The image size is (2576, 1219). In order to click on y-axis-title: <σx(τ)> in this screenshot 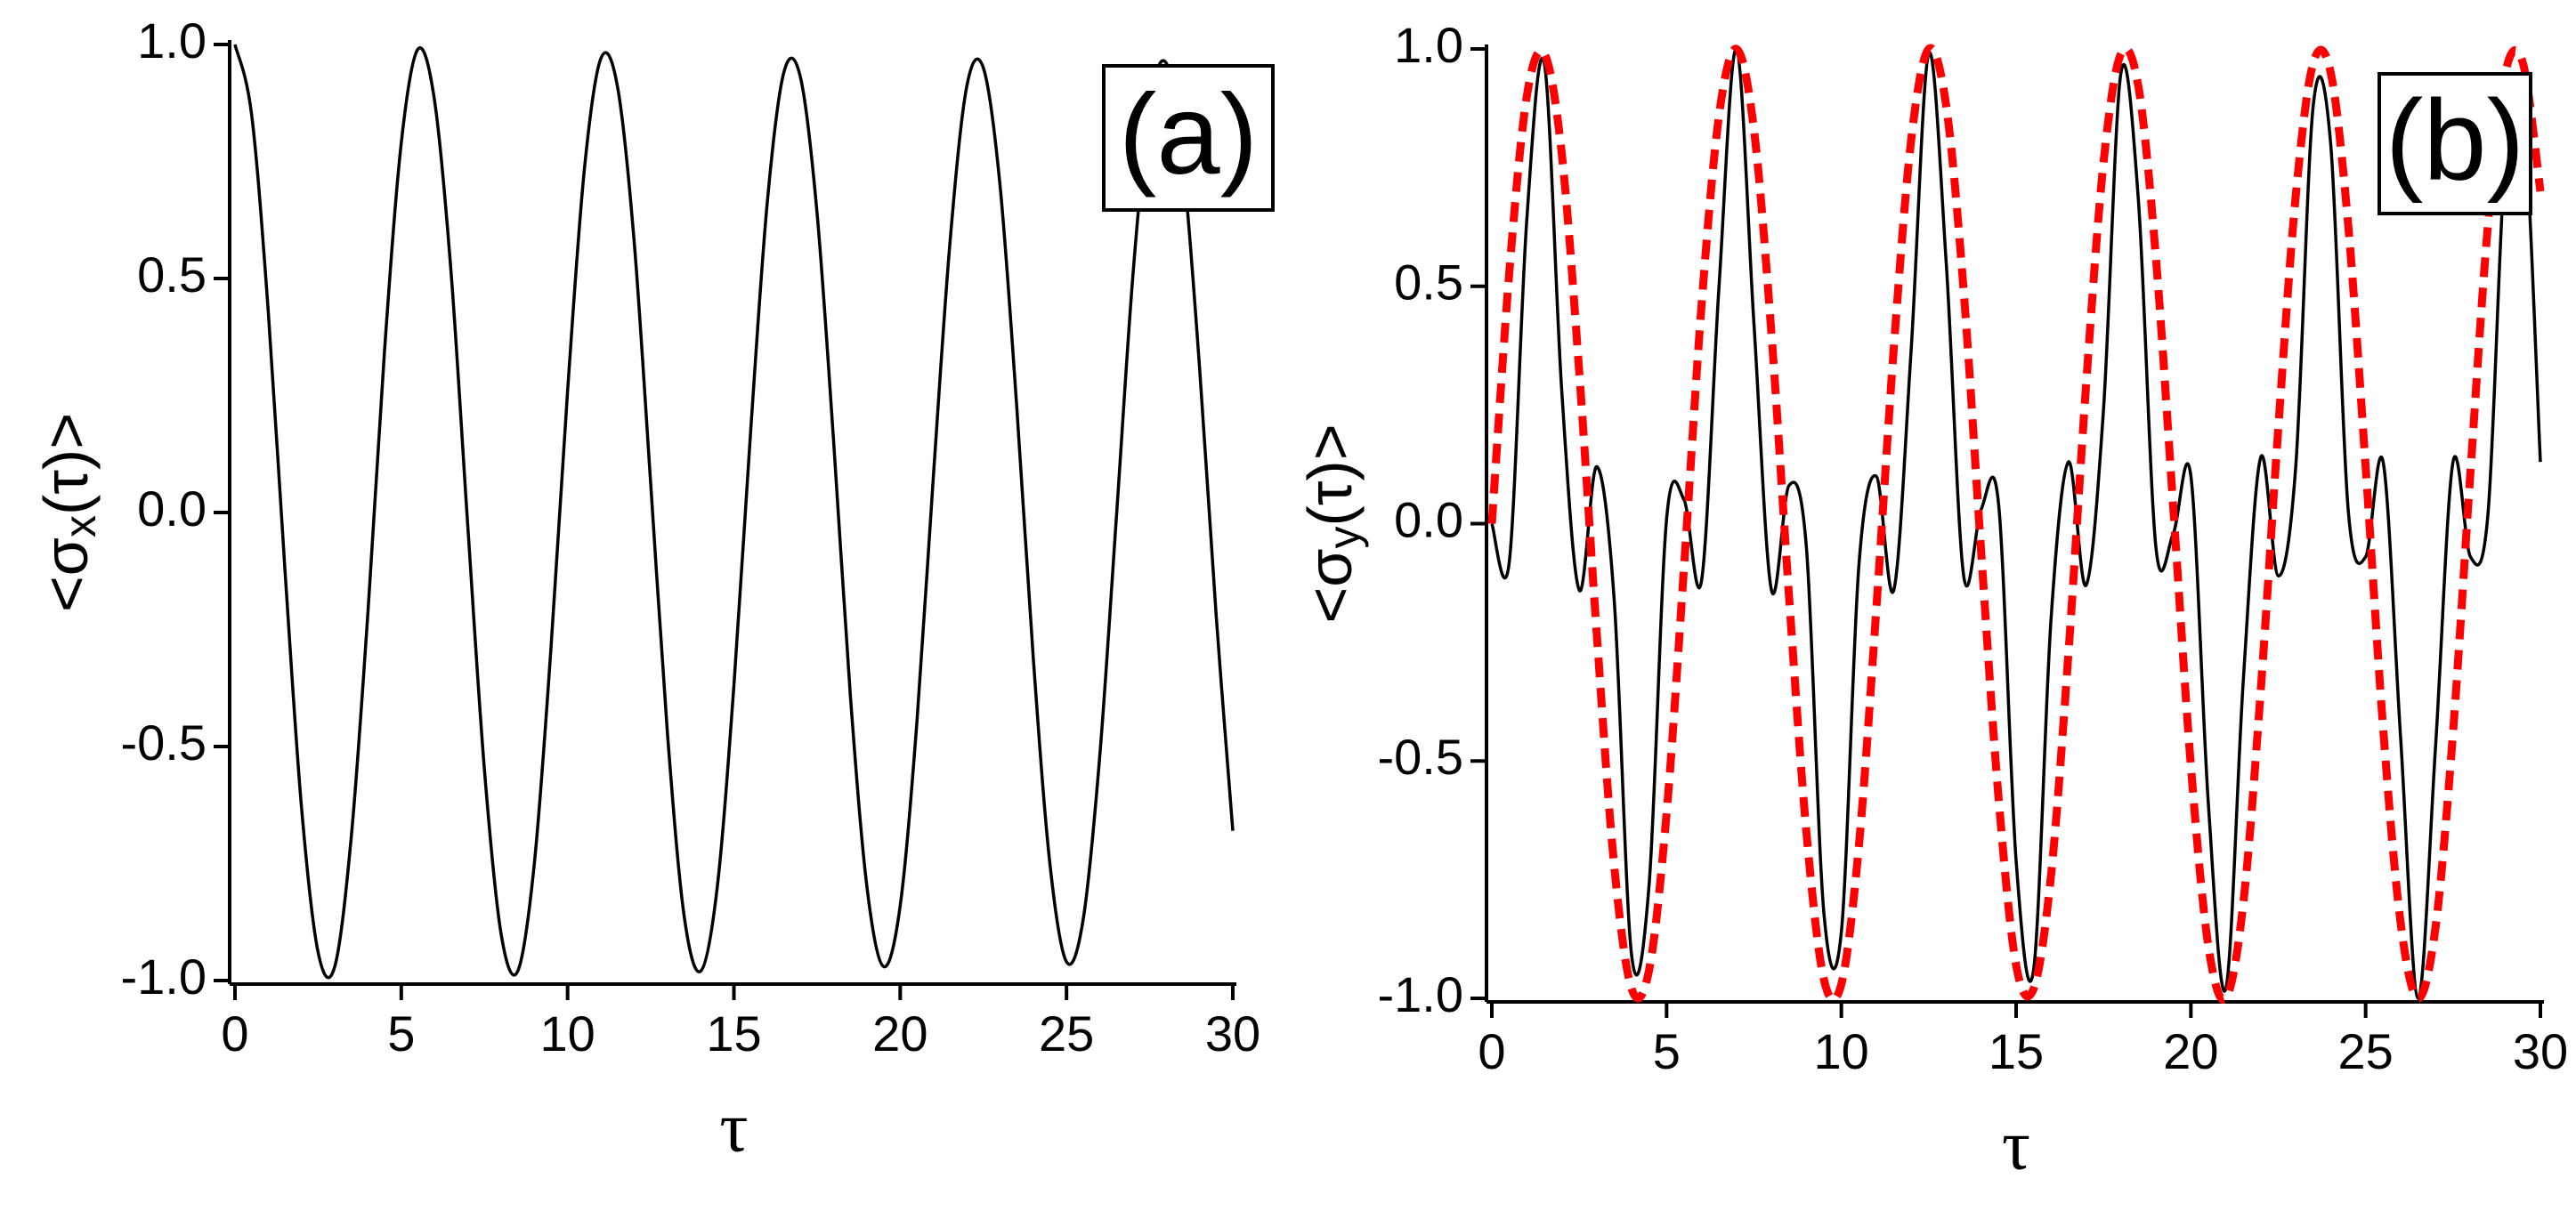, I will do `click(68, 512)`.